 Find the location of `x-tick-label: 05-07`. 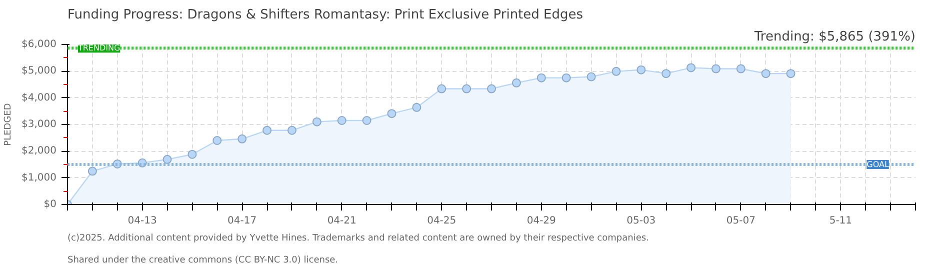

x-tick-label: 05-07 is located at coordinates (741, 221).